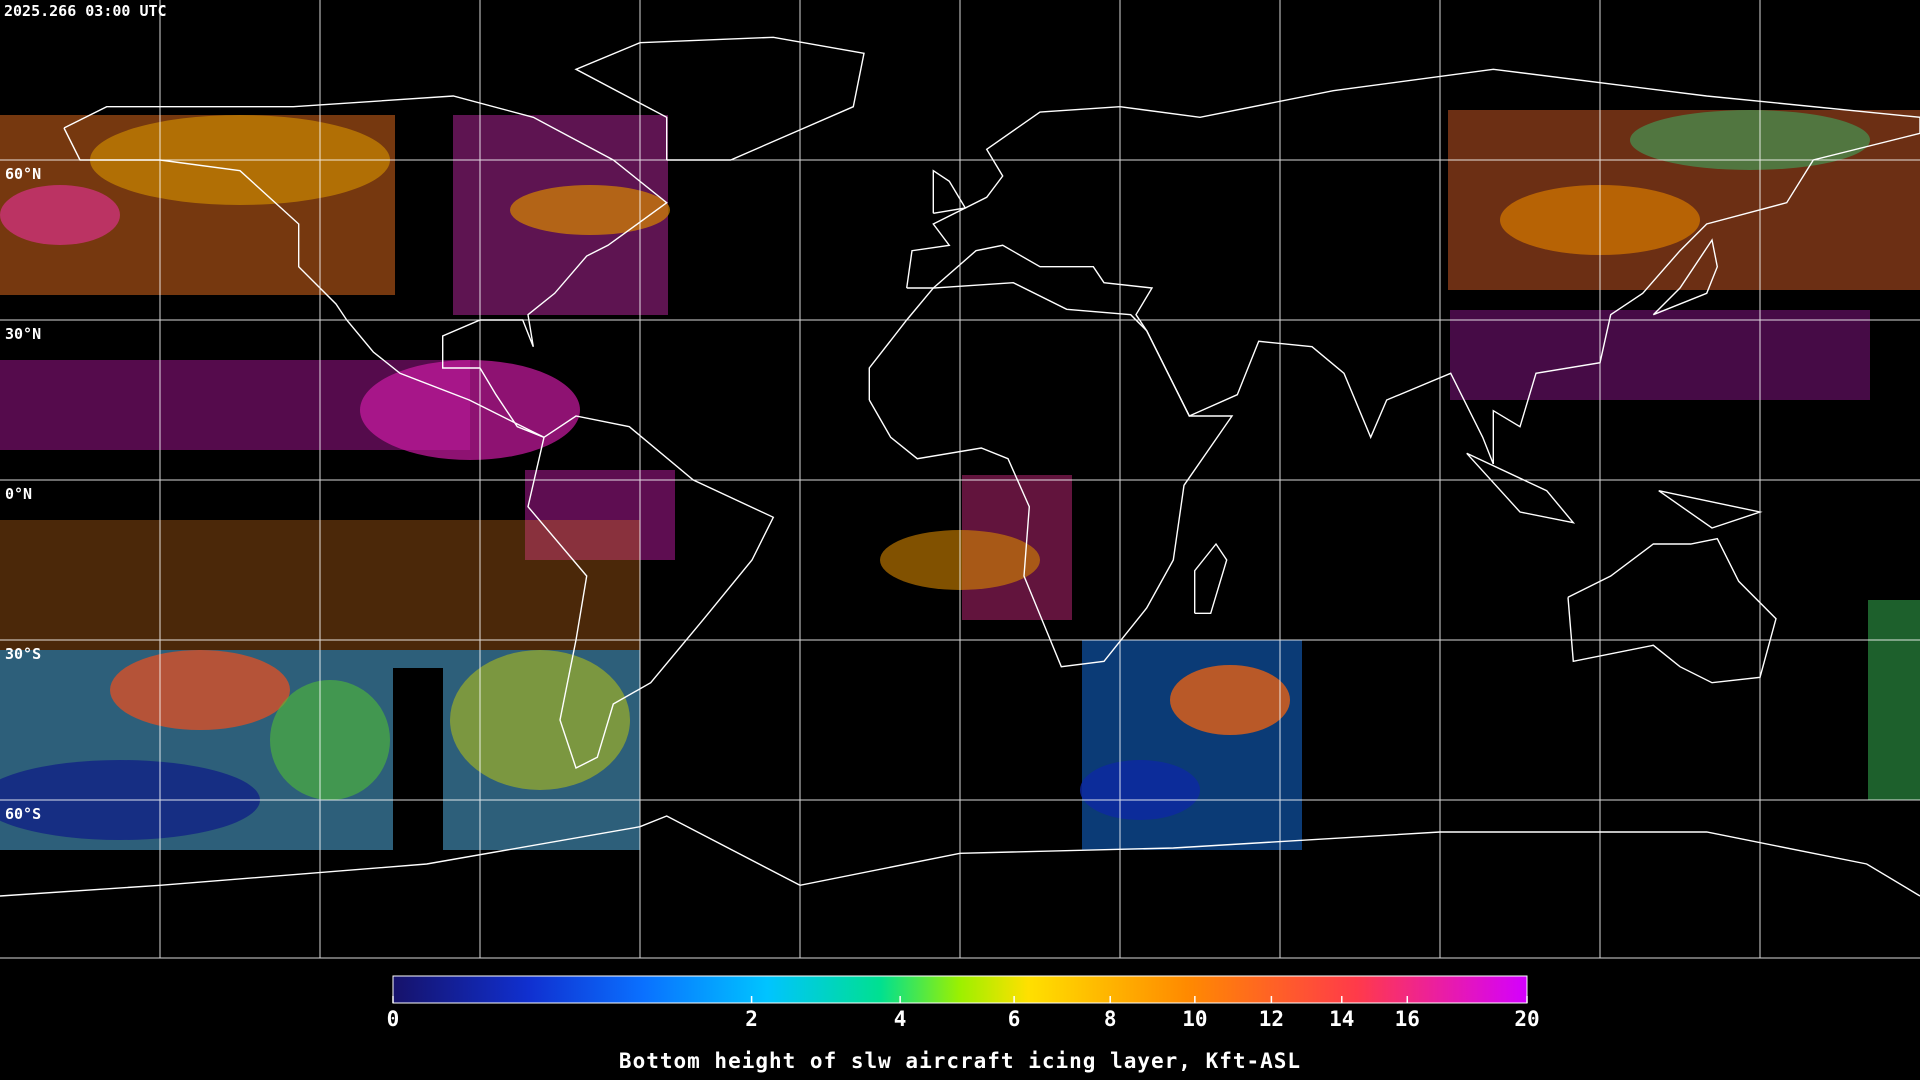 This screenshot has height=1080, width=1920. What do you see at coordinates (1407, 1019) in the screenshot?
I see `colorbar-tick-label: 16` at bounding box center [1407, 1019].